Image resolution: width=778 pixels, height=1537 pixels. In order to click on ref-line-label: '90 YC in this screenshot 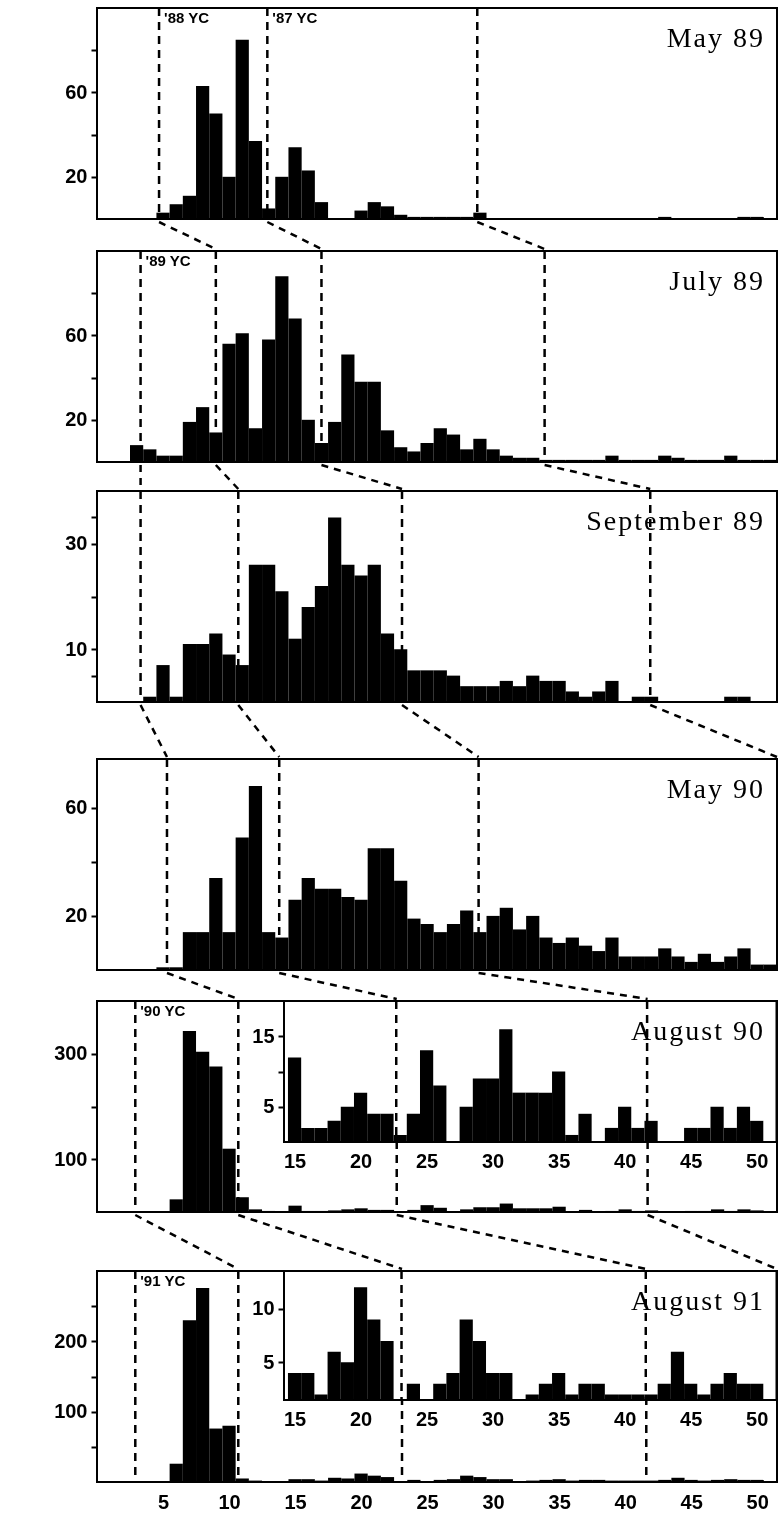, I will do `click(163, 1010)`.